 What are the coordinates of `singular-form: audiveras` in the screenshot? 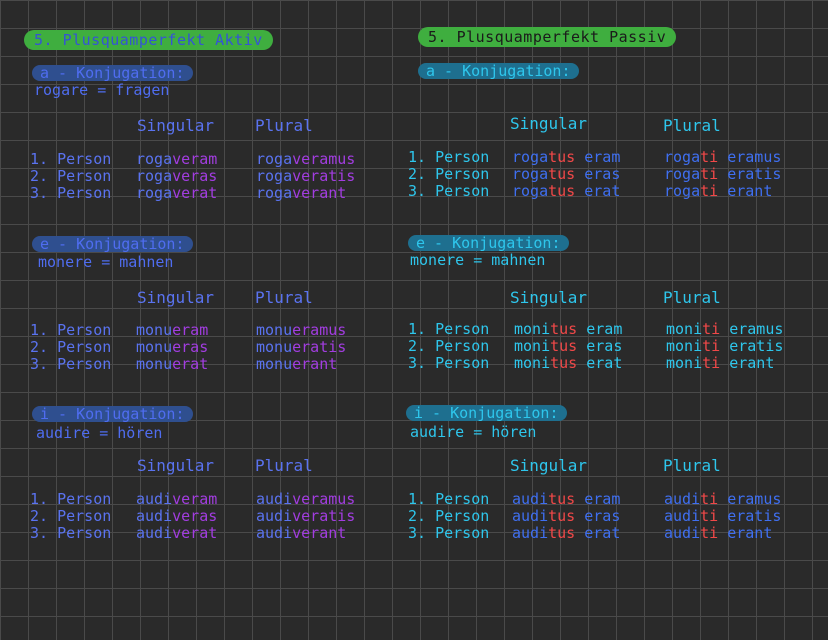 It's located at (176, 516).